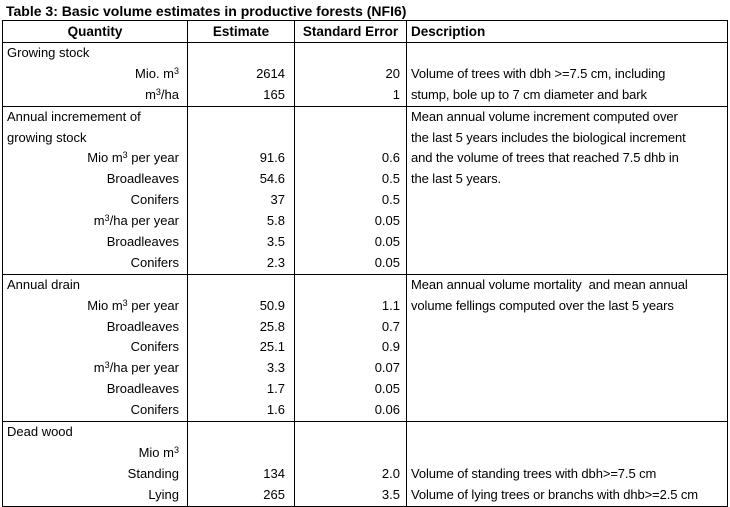 The image size is (730, 507). I want to click on estimate-value: 37, so click(277, 200).